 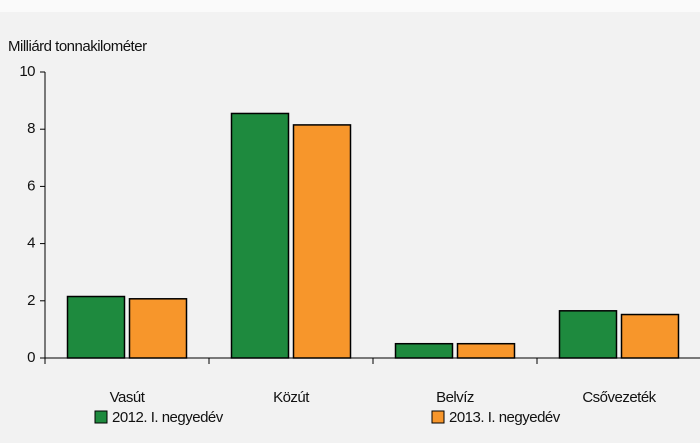 What do you see at coordinates (31, 243) in the screenshot?
I see `y-tick-label: 4` at bounding box center [31, 243].